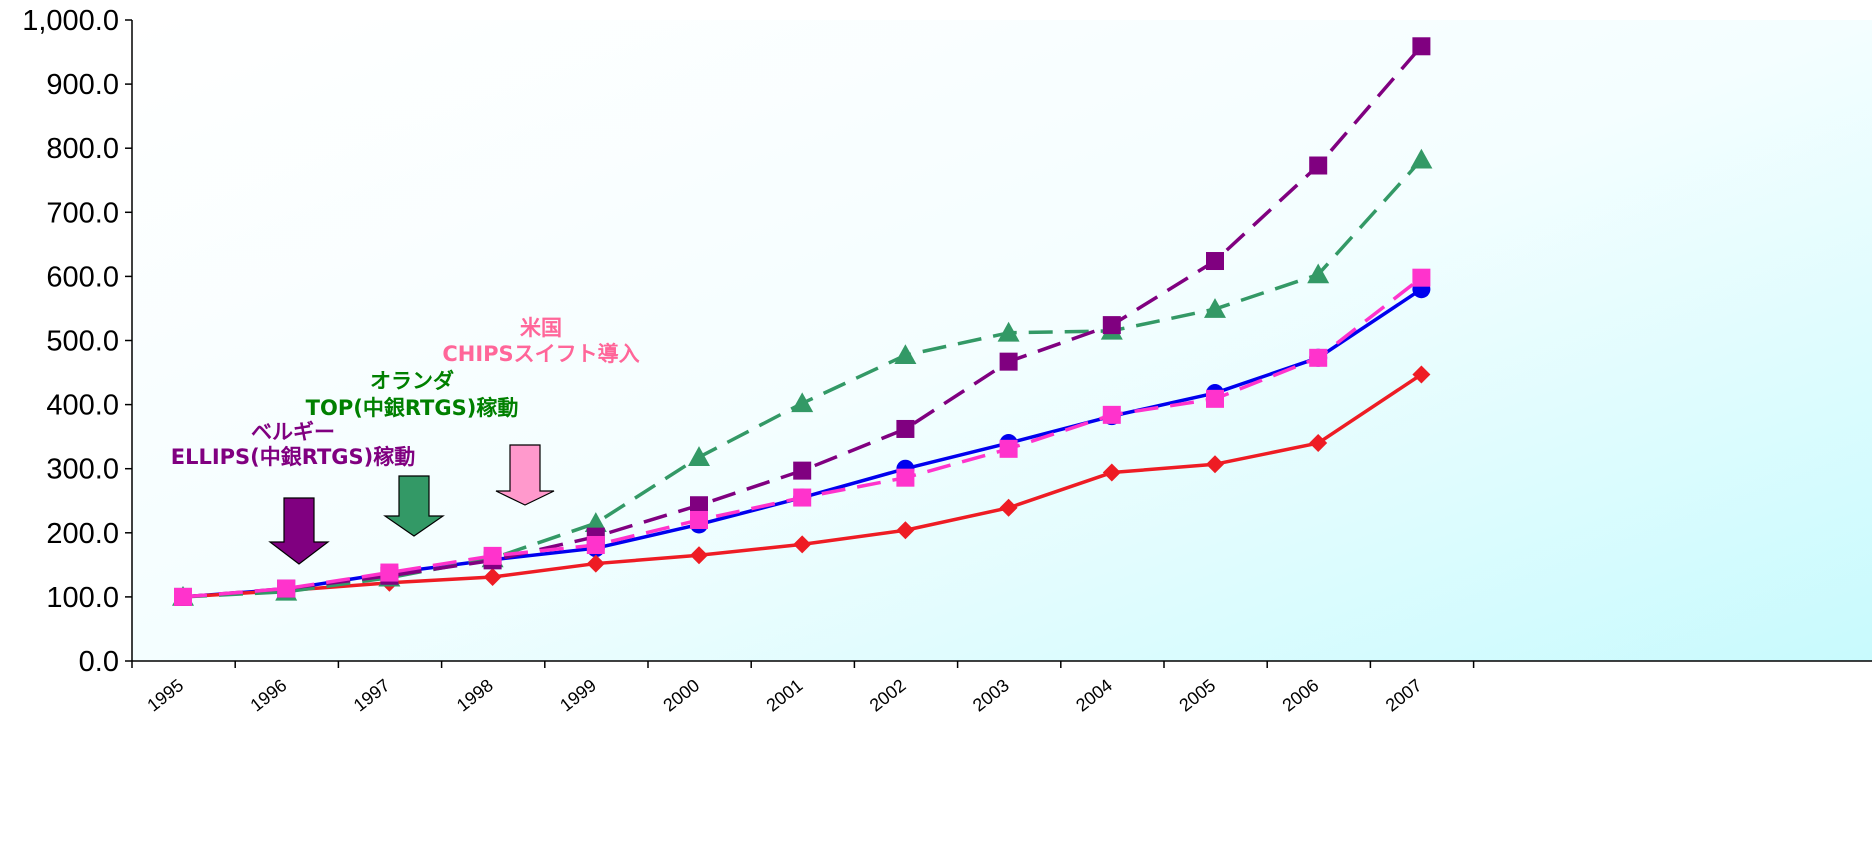 The height and width of the screenshot is (867, 1872). Describe the element at coordinates (82, 406) in the screenshot. I see `y-tick-label: 400.0` at that location.